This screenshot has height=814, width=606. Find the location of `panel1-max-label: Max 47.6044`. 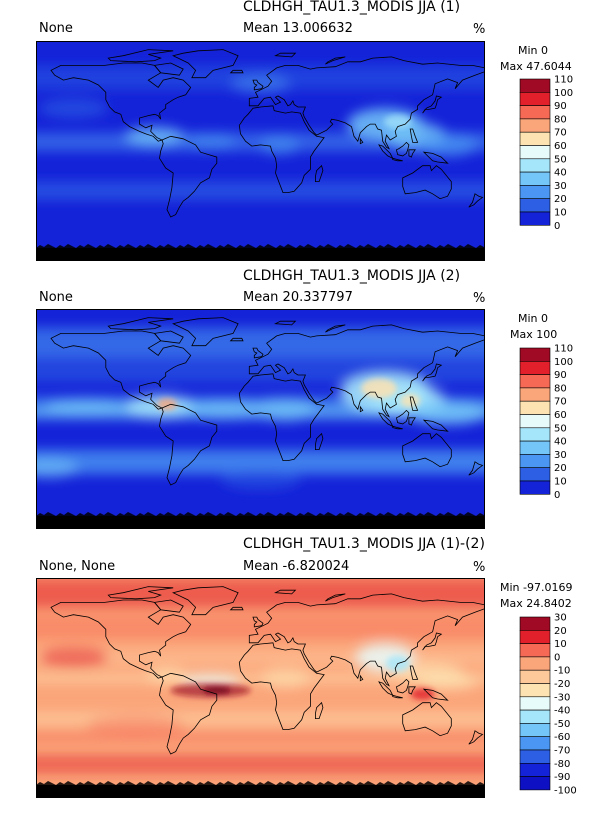

panel1-max-label: Max 47.6044 is located at coordinates (536, 66).